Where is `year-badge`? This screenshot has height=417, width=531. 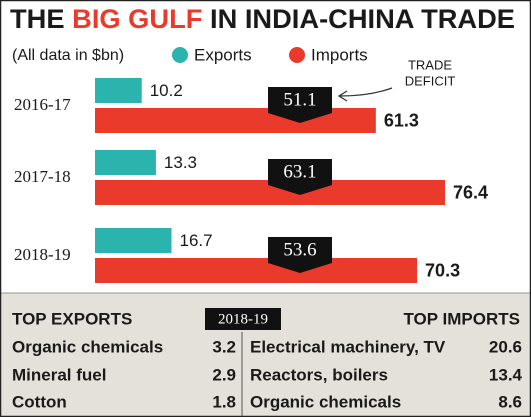 year-badge is located at coordinates (243, 319).